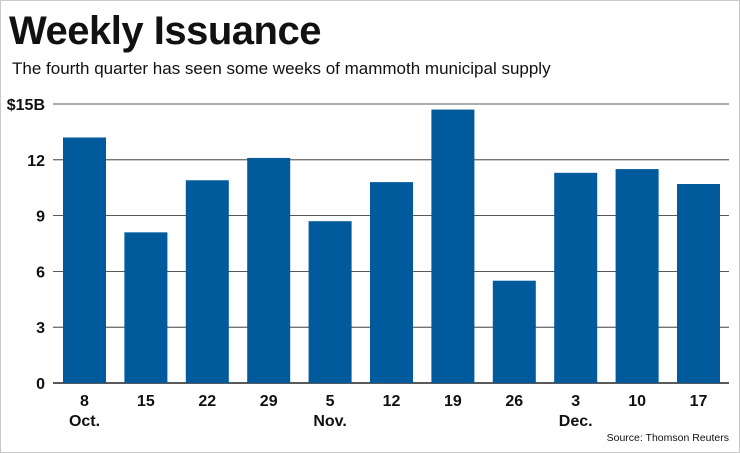  Describe the element at coordinates (26, 245) in the screenshot. I see `y-tick-labels: 0 3 6 9 12 $15B` at that location.